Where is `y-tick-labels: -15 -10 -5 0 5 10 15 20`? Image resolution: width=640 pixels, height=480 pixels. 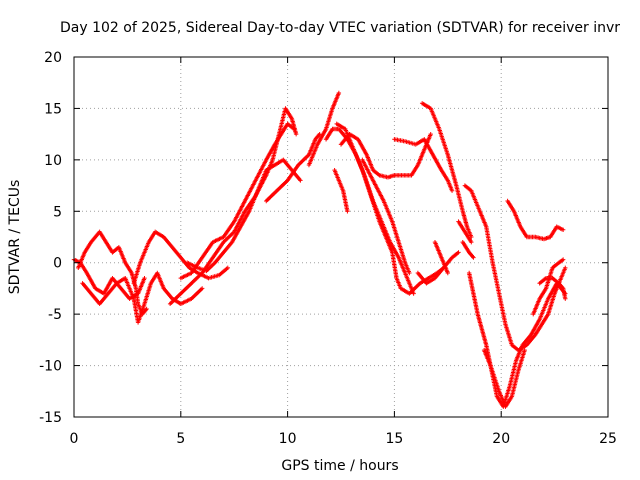 y-tick-labels: -15 -10 -5 0 5 10 15 20 is located at coordinates (50, 238).